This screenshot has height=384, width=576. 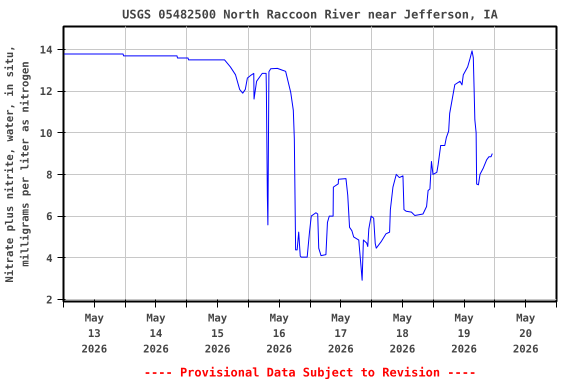 I want to click on x-tick-label: May 20 2026, so click(x=525, y=334).